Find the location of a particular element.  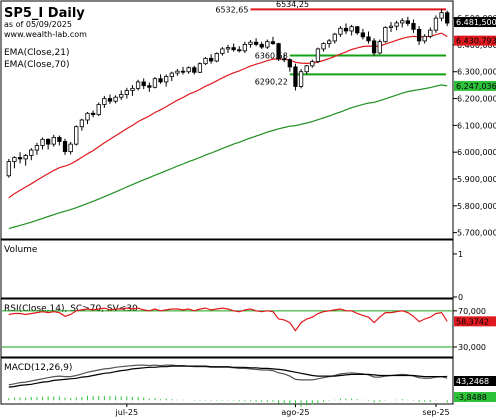

volume-legend: Volume is located at coordinates (21, 250).